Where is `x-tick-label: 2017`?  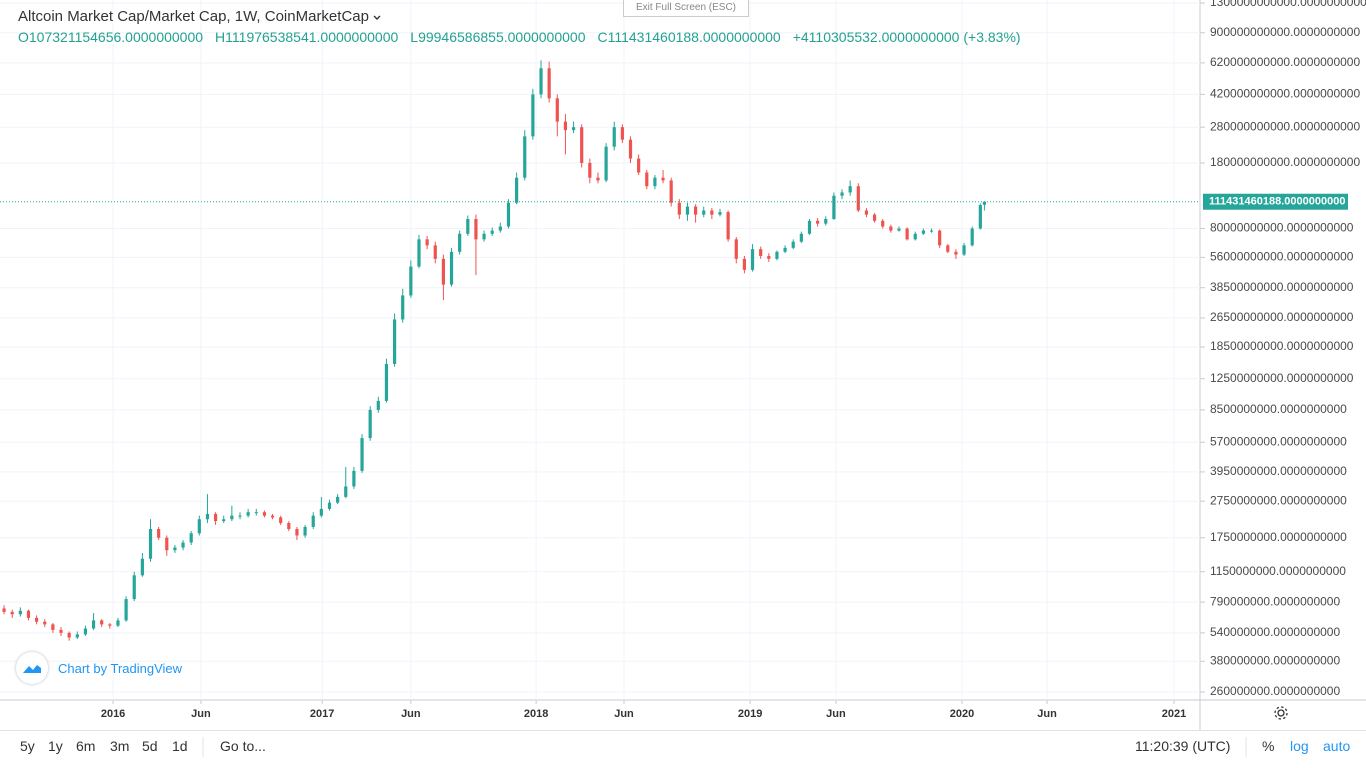 x-tick-label: 2017 is located at coordinates (322, 714).